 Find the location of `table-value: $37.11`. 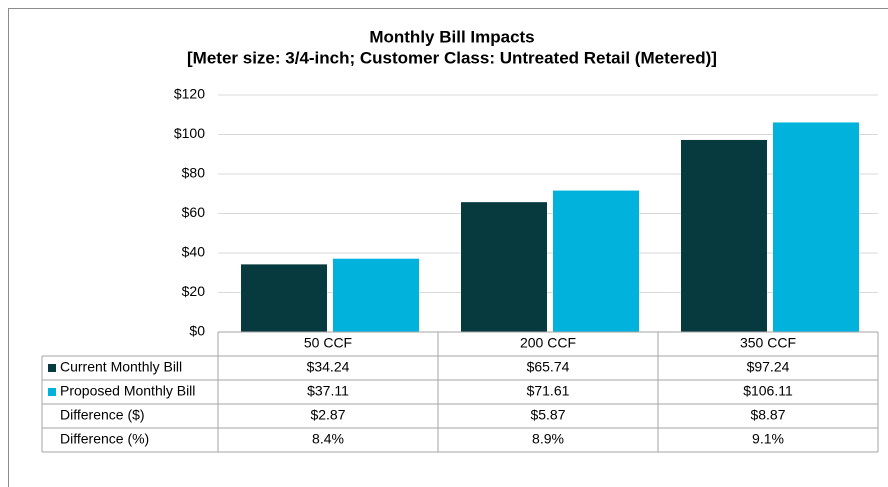

table-value: $37.11 is located at coordinates (328, 391).